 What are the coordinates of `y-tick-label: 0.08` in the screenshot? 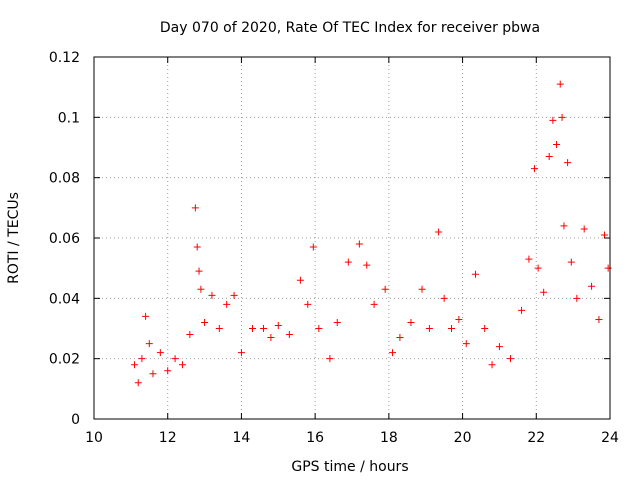 It's located at (64, 179).